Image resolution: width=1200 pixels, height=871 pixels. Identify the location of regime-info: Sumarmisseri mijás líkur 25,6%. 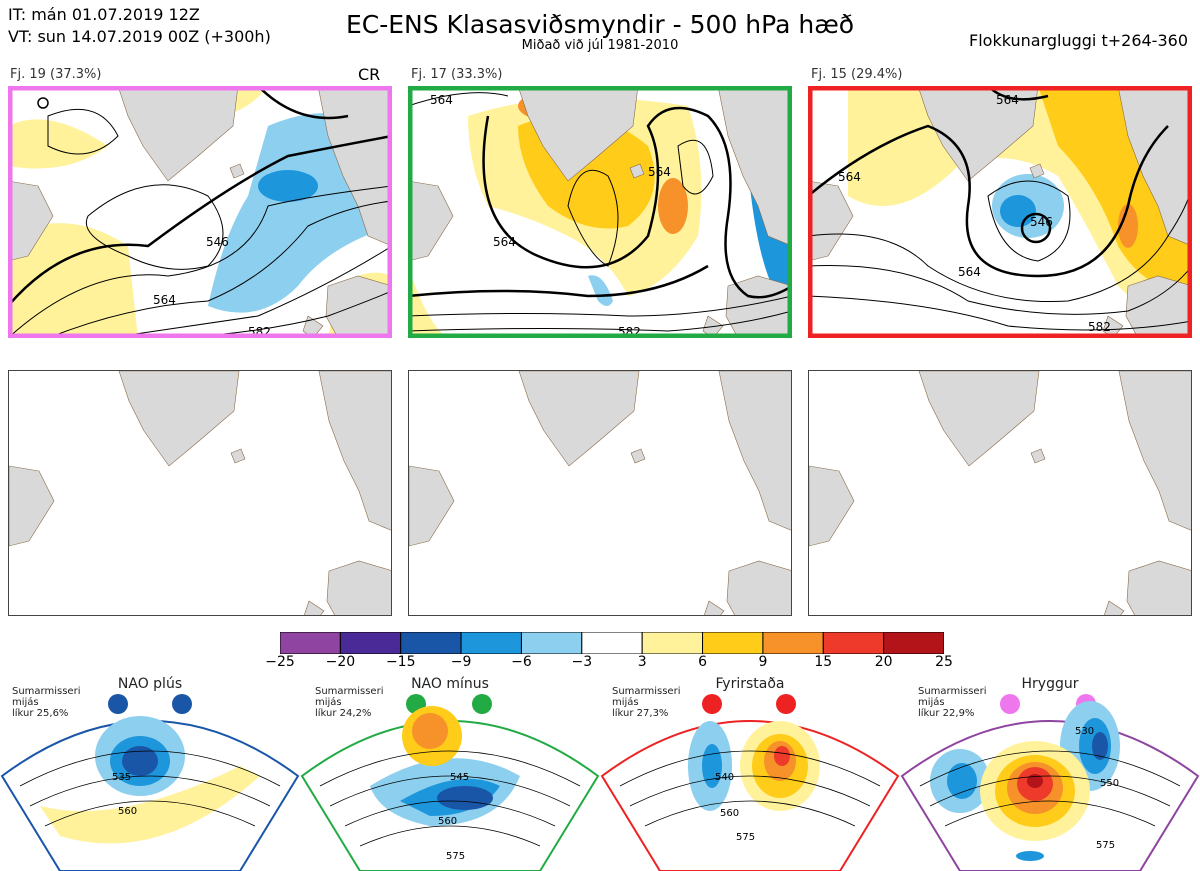
(46, 702).